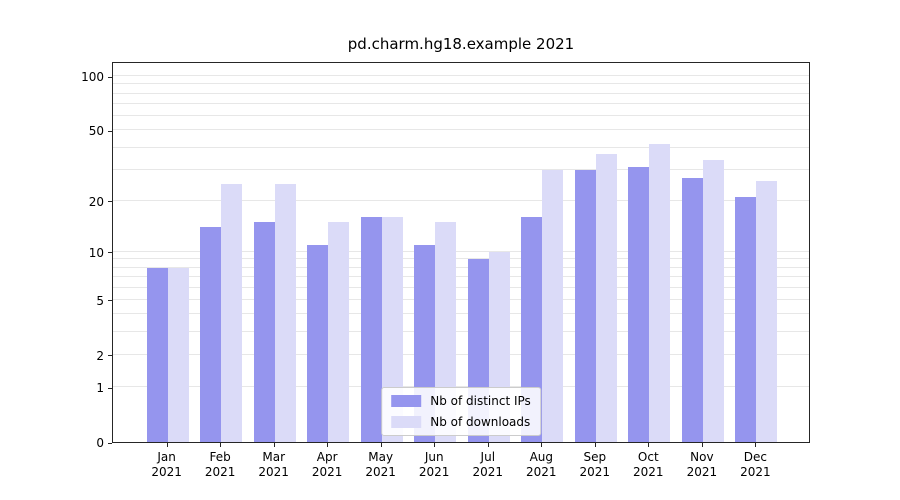 The height and width of the screenshot is (500, 900). I want to click on chart-title: pd.charm.hg18.example 2021, so click(461, 44).